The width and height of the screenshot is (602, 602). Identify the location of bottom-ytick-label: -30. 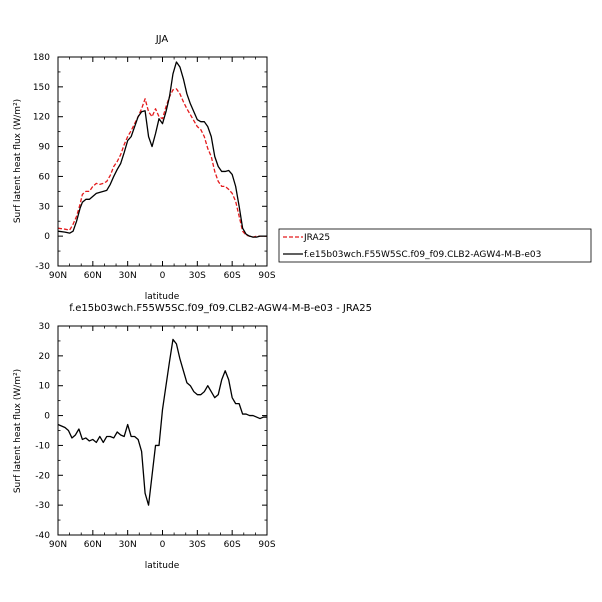
(42, 506).